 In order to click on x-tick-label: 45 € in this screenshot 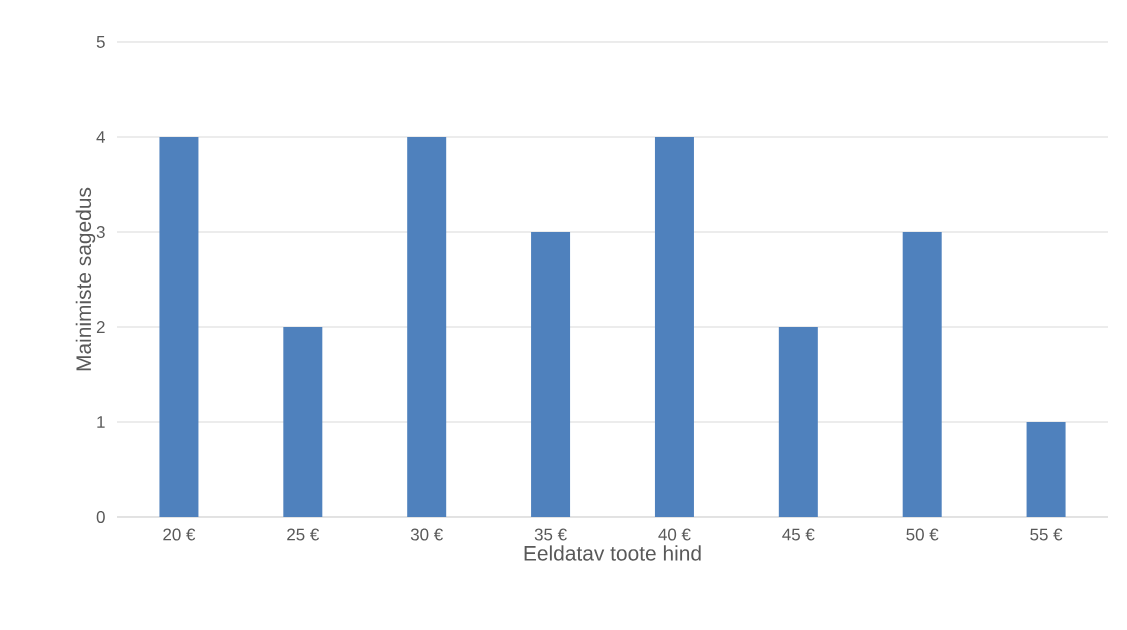, I will do `click(798, 534)`.